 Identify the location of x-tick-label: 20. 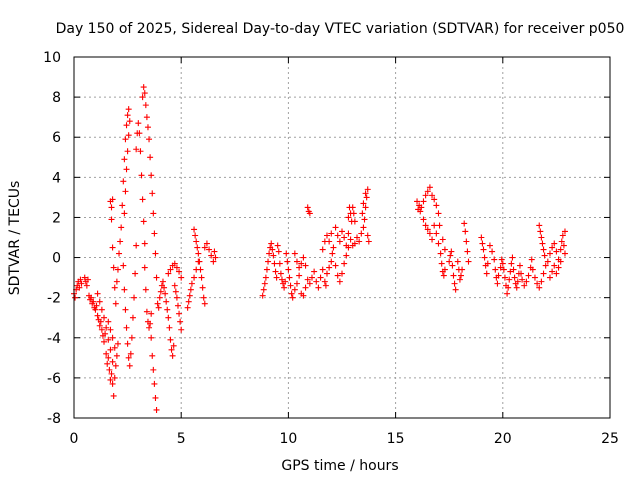
(503, 439).